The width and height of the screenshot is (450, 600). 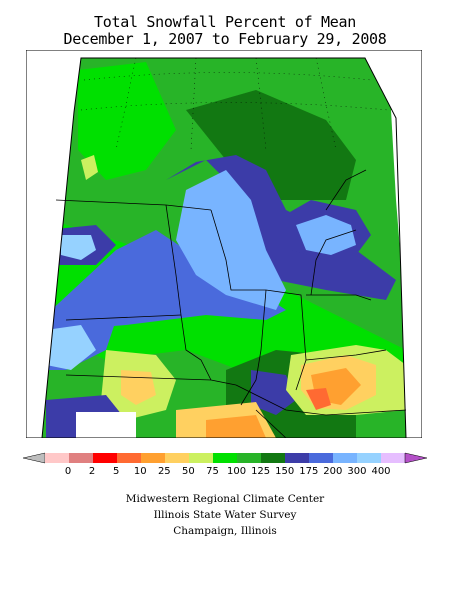 What do you see at coordinates (34, 458) in the screenshot?
I see `legend-swatch-low` at bounding box center [34, 458].